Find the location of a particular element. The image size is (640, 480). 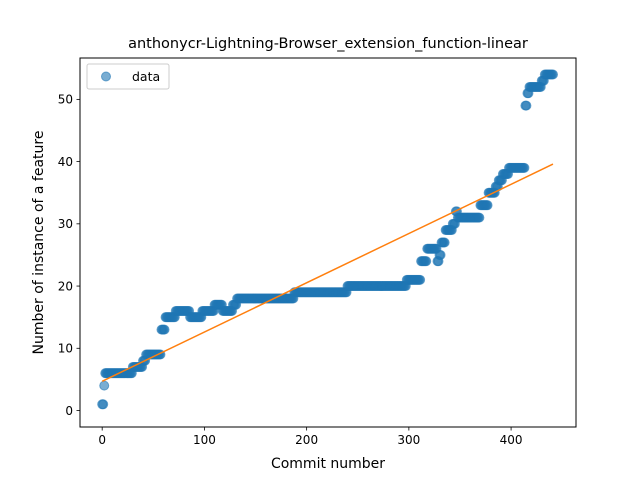

y-tick-label: 20 is located at coordinates (65, 286).